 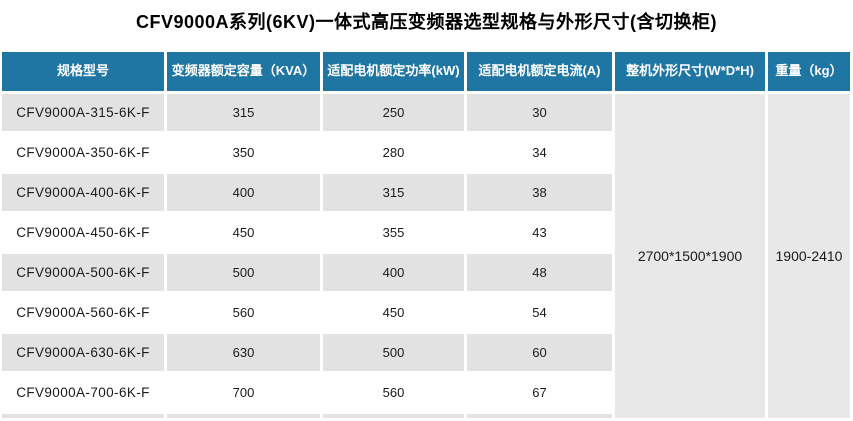 I want to click on power-cell: 560, so click(x=393, y=392).